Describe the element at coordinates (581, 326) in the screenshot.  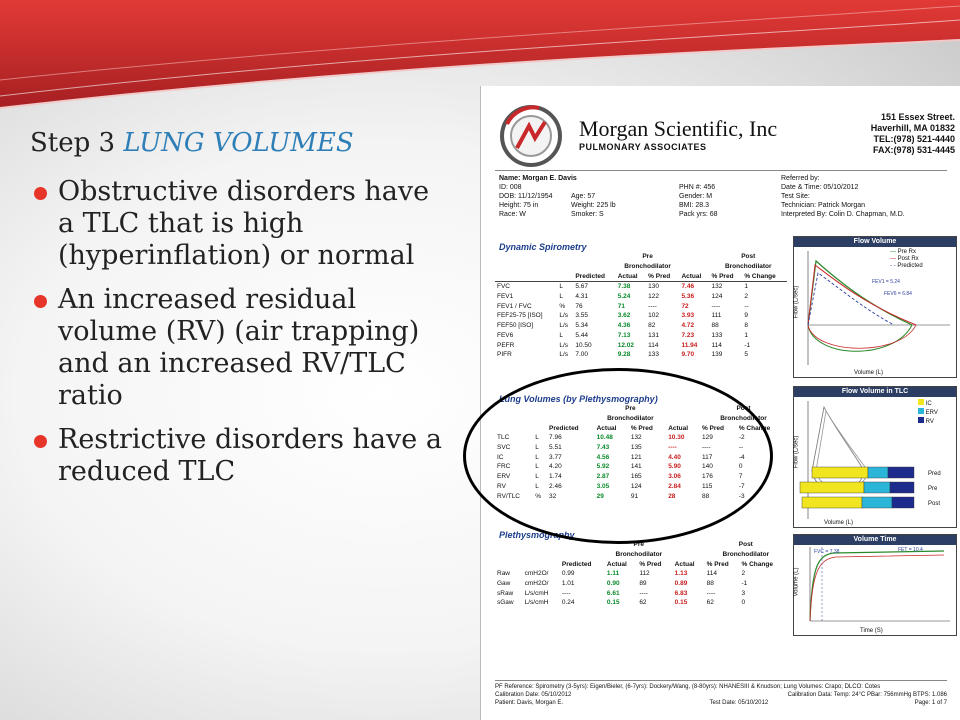
I see `table-cell: 5.34` at that location.